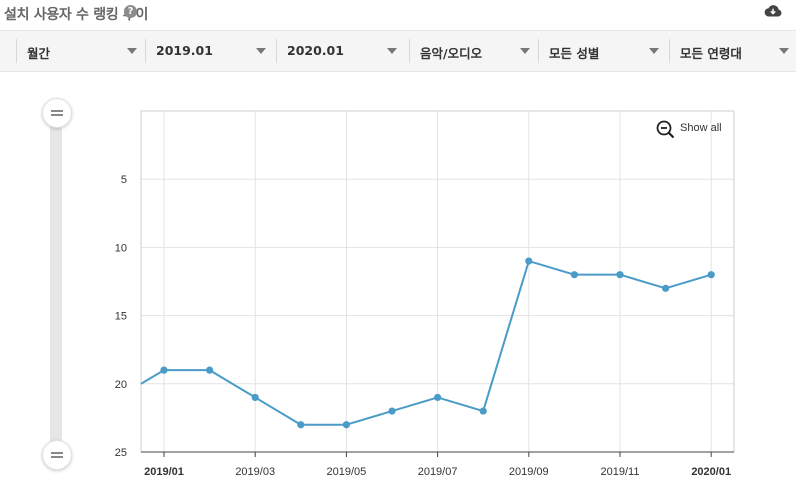  I want to click on show-all-label: Show all, so click(701, 128).